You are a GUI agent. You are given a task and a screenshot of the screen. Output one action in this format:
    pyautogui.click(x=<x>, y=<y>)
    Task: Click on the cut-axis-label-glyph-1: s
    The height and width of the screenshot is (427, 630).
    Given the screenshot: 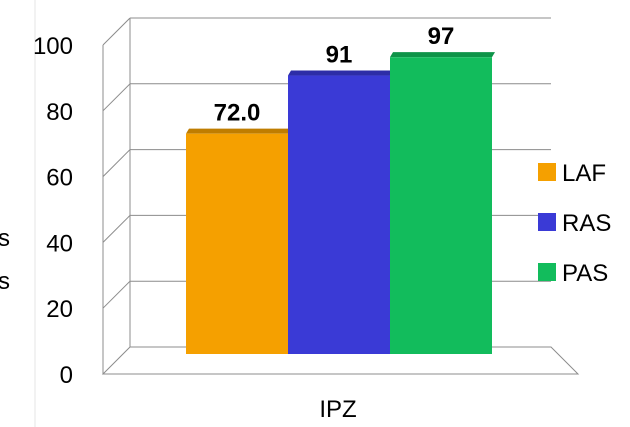 What is the action you would take?
    pyautogui.click(x=5, y=238)
    